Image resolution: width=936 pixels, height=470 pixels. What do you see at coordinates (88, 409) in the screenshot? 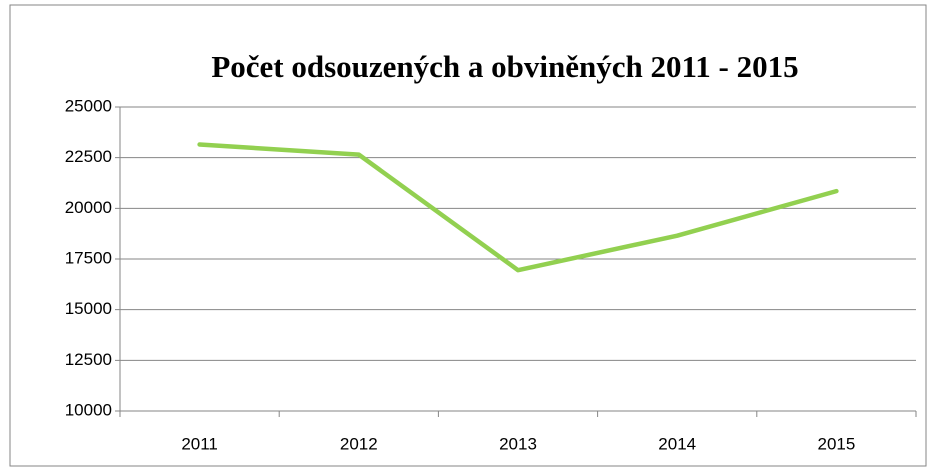
I see `y-tick-label: 10000` at bounding box center [88, 409].